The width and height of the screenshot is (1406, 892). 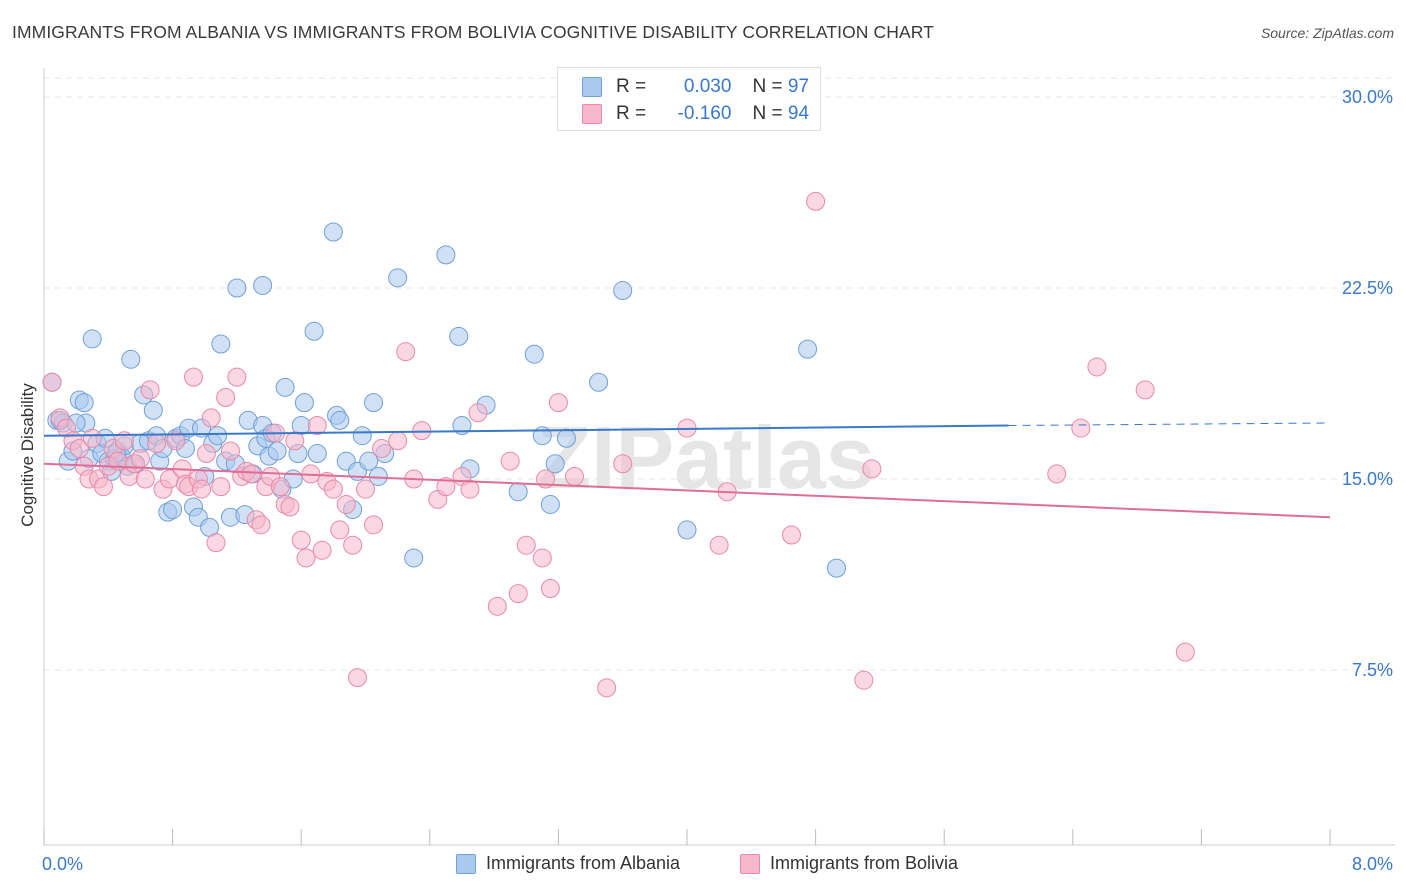 I want to click on stats-legend: R = 0.030 N = 97 R = -0.160 N = 94, so click(x=689, y=99).